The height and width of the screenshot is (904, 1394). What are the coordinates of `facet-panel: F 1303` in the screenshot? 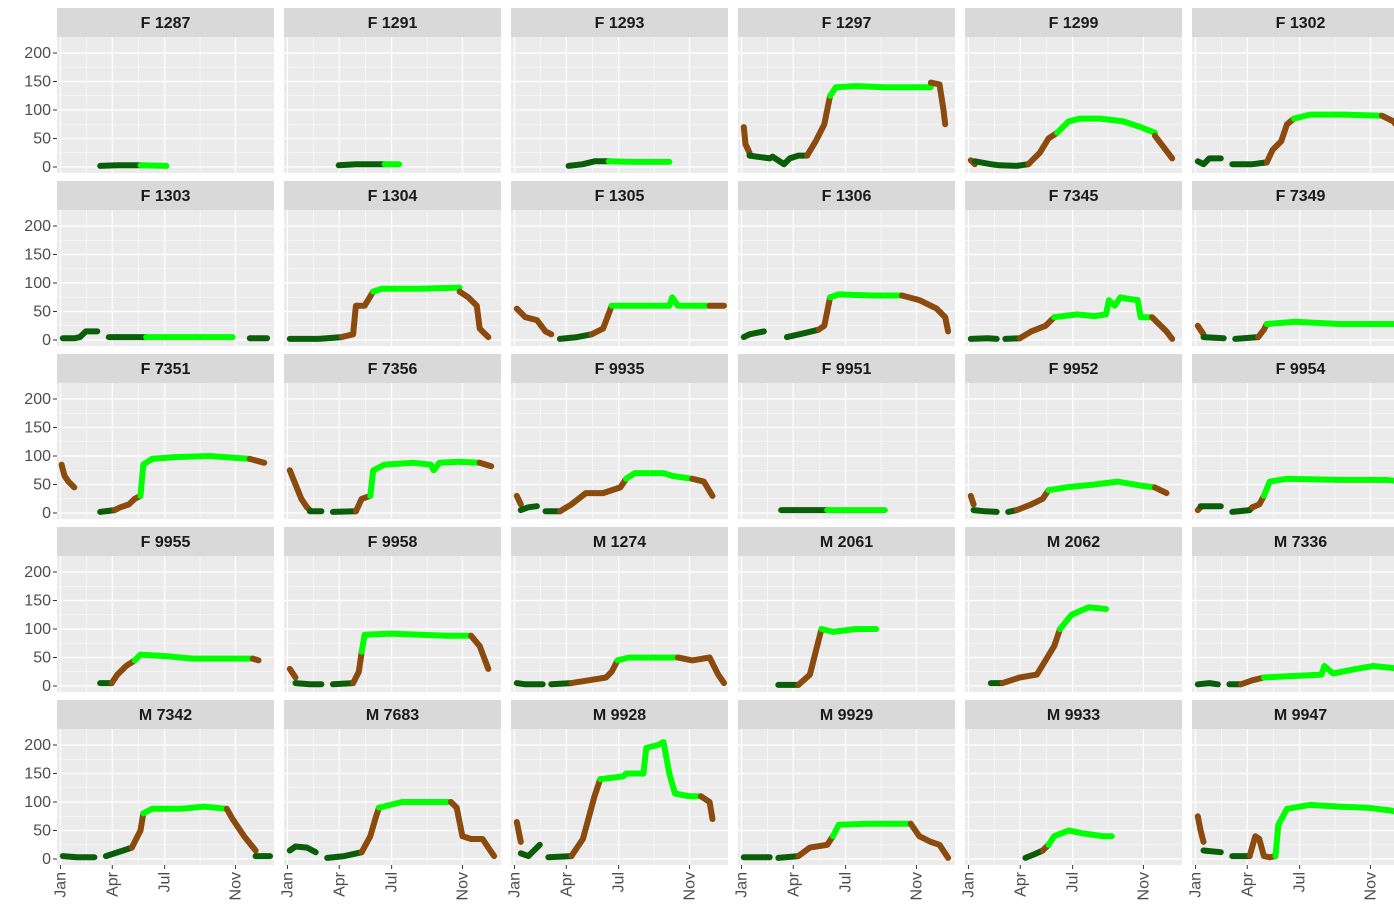 It's located at (165, 263).